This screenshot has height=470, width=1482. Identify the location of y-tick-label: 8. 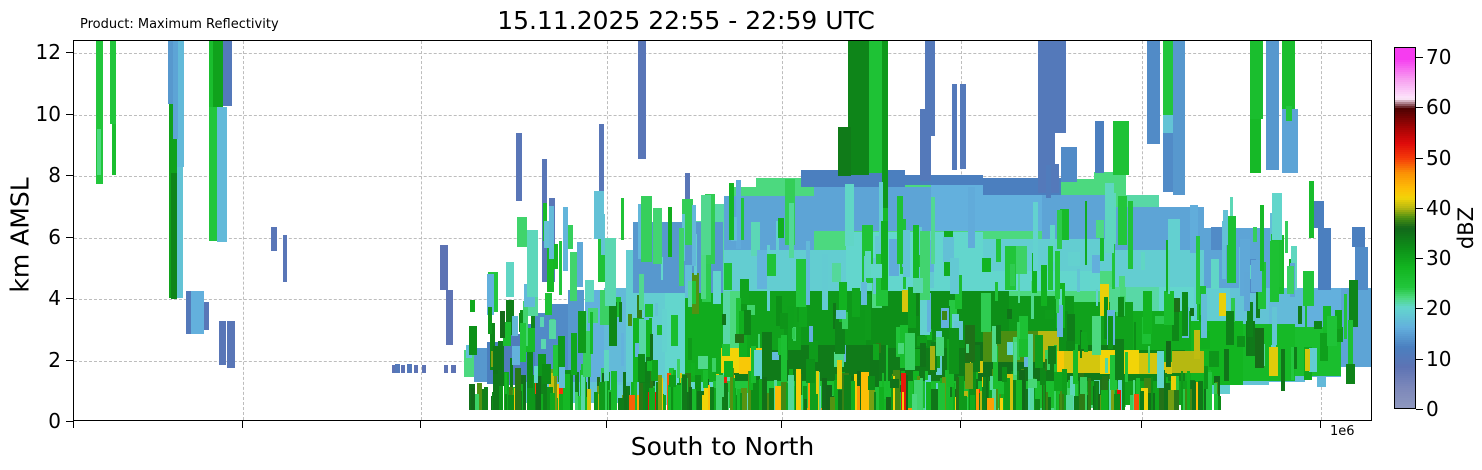
(54, 175).